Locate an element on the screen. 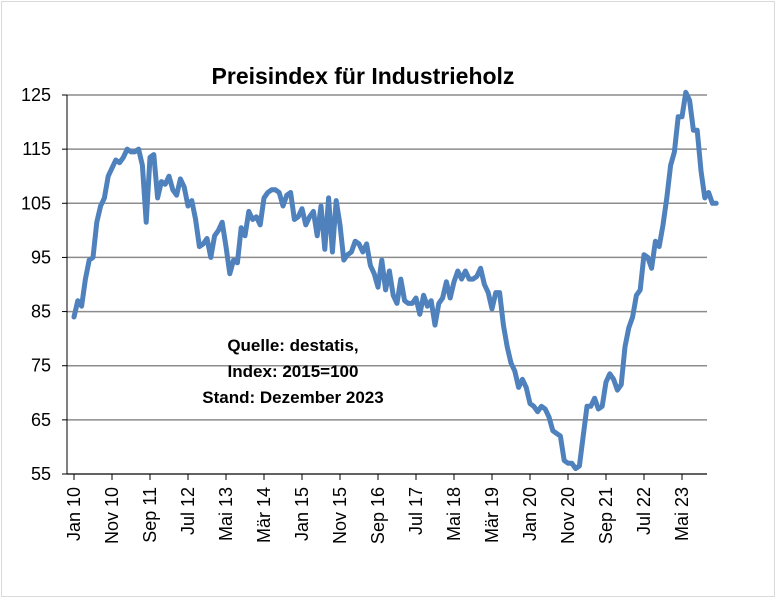 The image size is (783, 602). y-tick-label: 75 is located at coordinates (41, 366).